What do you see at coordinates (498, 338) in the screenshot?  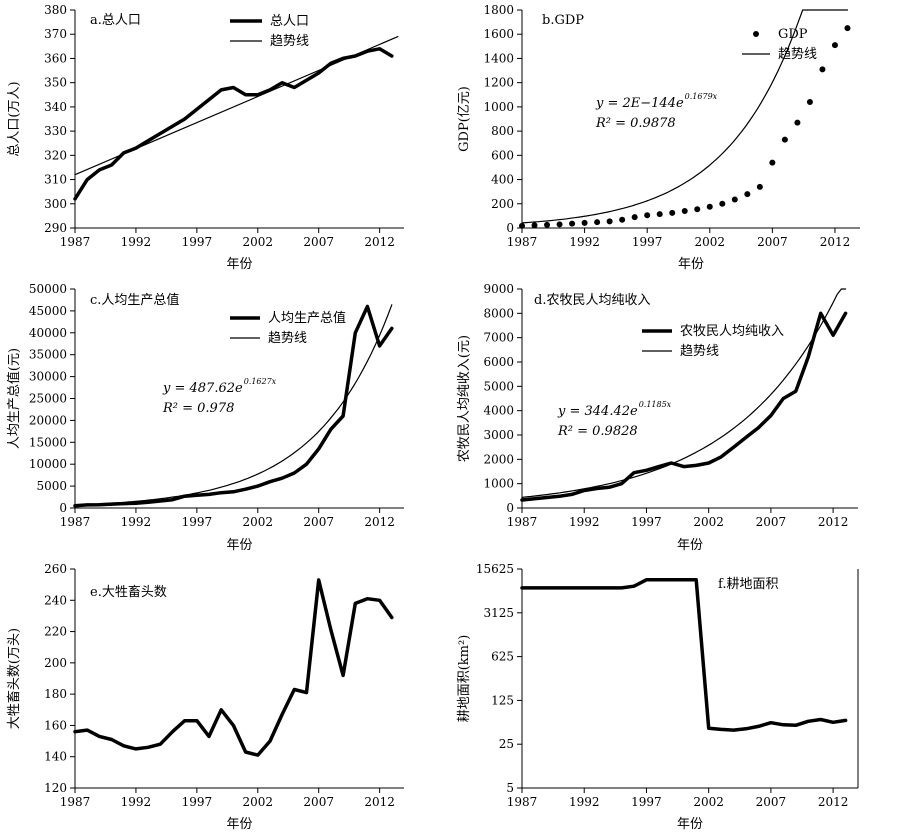 I see `y-tick-label: 7000` at bounding box center [498, 338].